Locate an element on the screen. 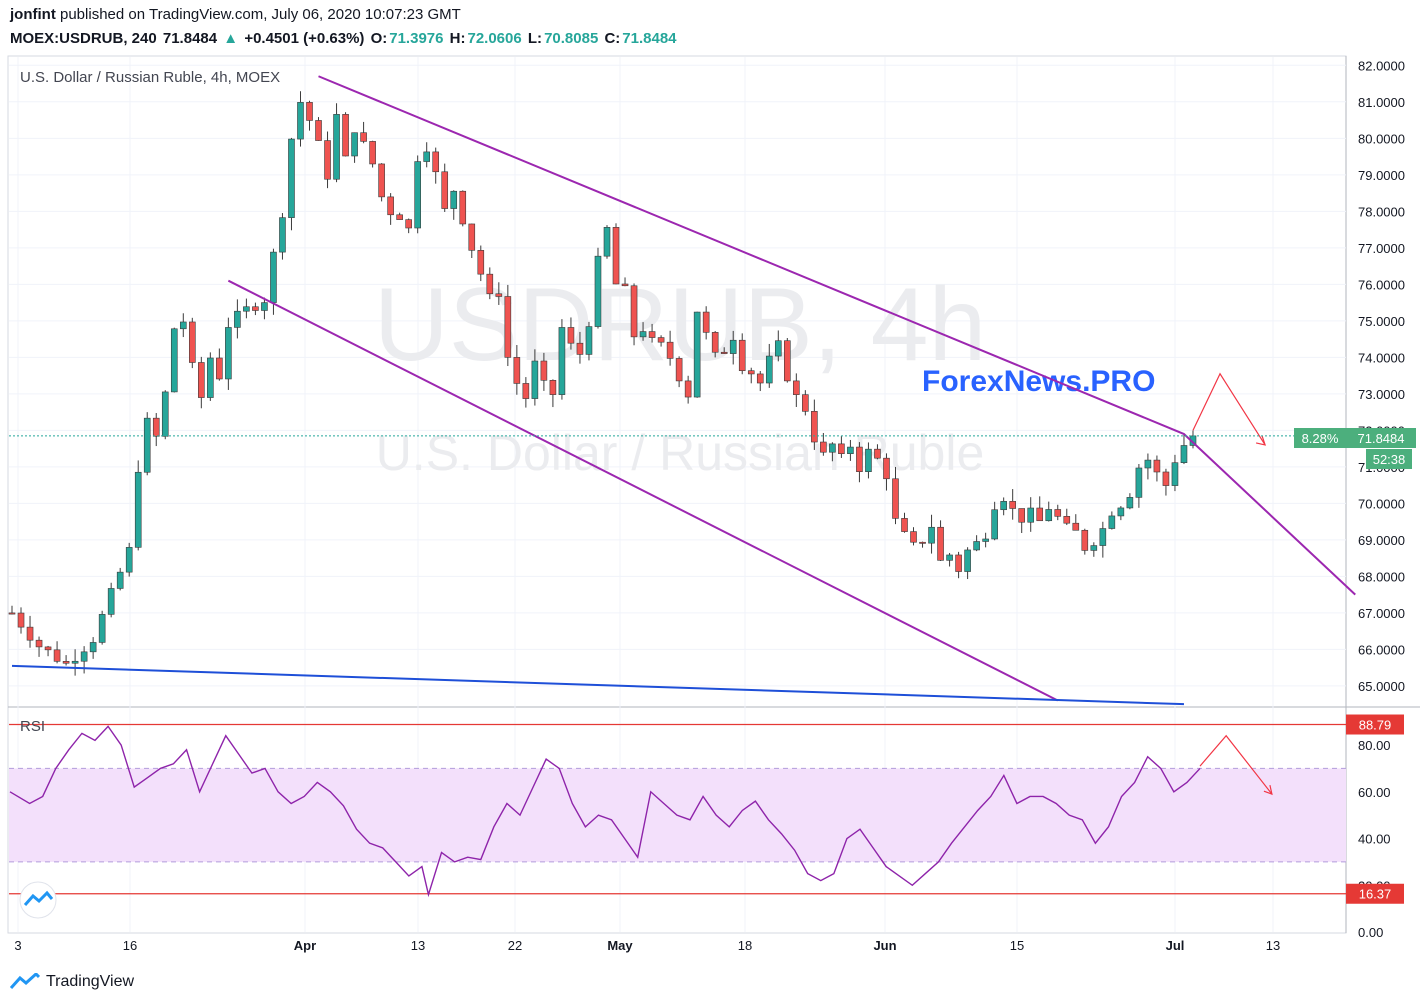 Image resolution: width=1428 pixels, height=1006 pixels. time-tick-label: 3 is located at coordinates (17, 945).